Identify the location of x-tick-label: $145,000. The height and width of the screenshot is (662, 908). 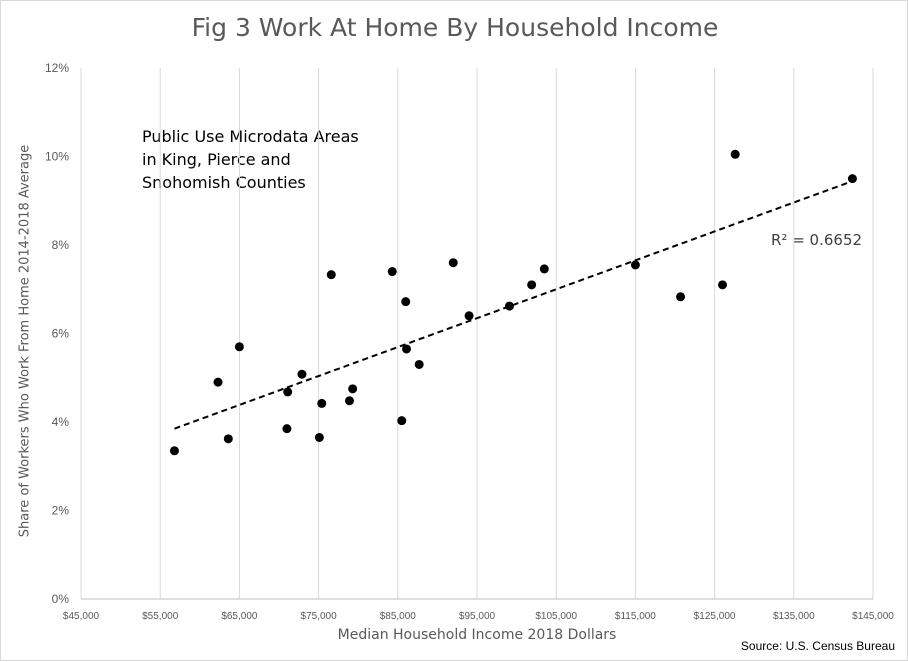
(873, 616).